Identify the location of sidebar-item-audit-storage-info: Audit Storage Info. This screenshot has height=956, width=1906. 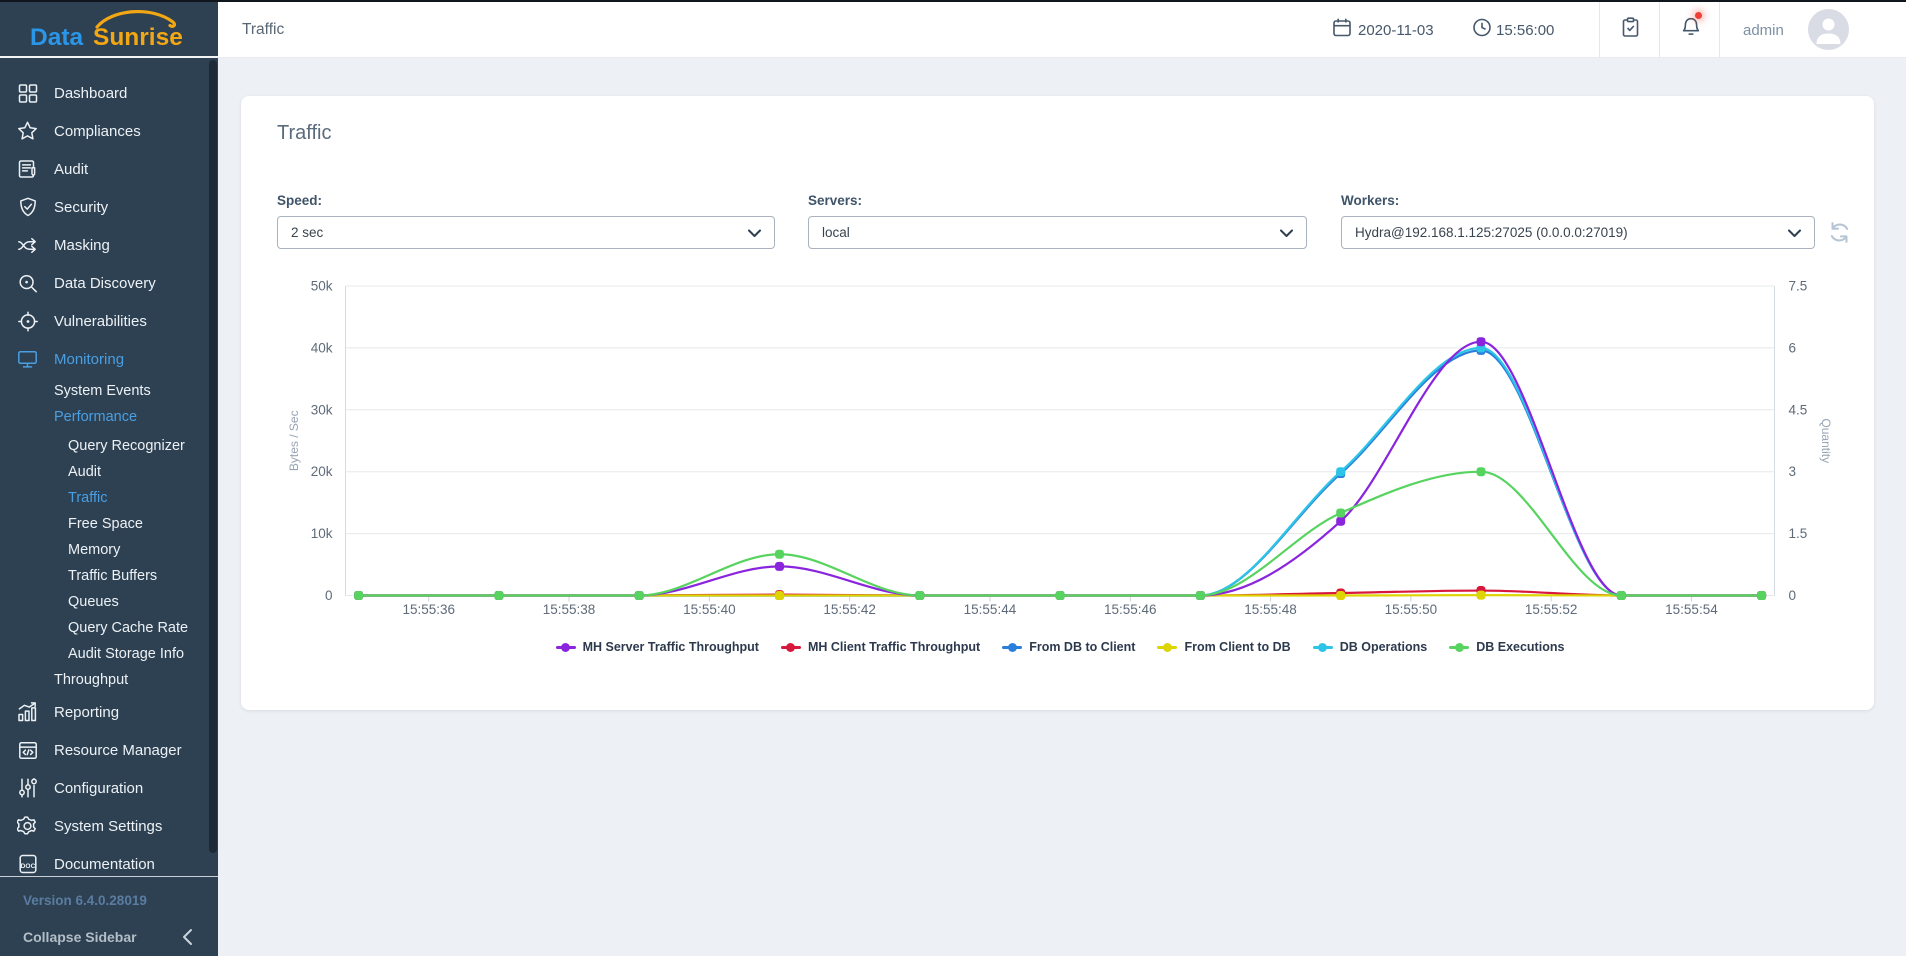
(109, 654).